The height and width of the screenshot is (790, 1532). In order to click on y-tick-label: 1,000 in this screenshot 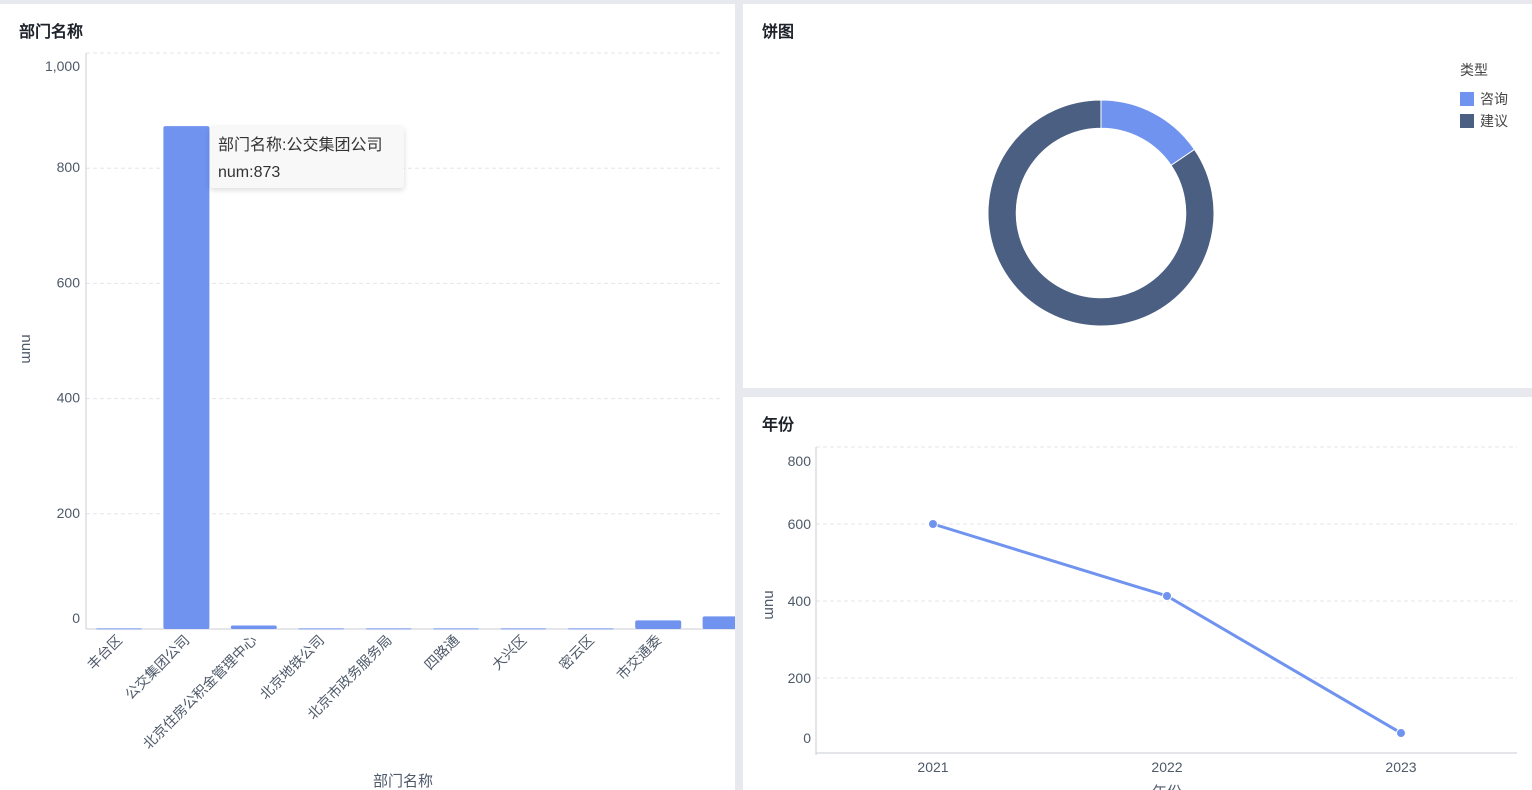, I will do `click(62, 66)`.